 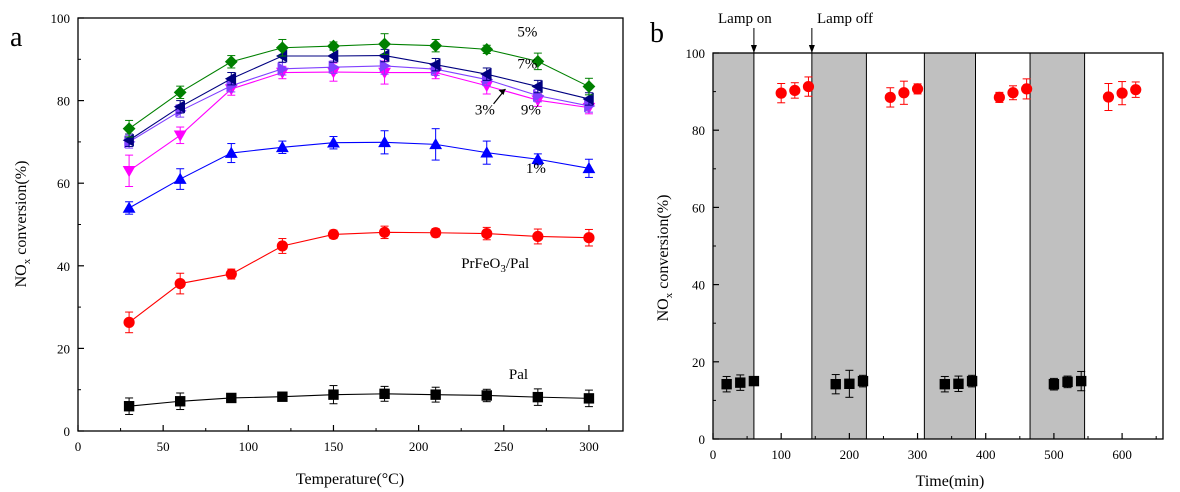 I want to click on panel-a-x-axis-label: Temperature(°C), so click(x=350, y=479).